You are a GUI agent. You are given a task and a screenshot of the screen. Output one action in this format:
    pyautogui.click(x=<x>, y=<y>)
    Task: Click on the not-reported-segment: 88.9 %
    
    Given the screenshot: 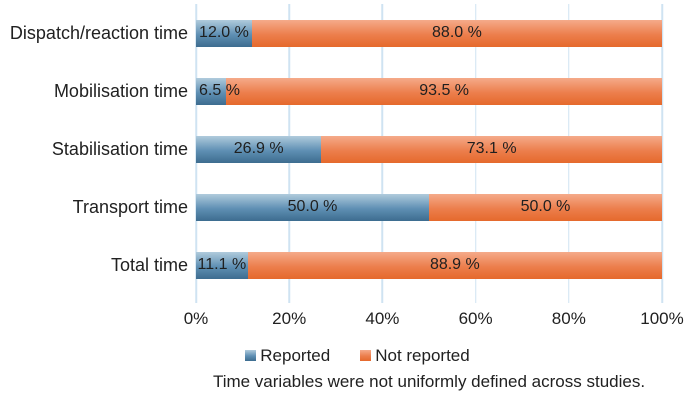 What is the action you would take?
    pyautogui.click(x=454, y=265)
    